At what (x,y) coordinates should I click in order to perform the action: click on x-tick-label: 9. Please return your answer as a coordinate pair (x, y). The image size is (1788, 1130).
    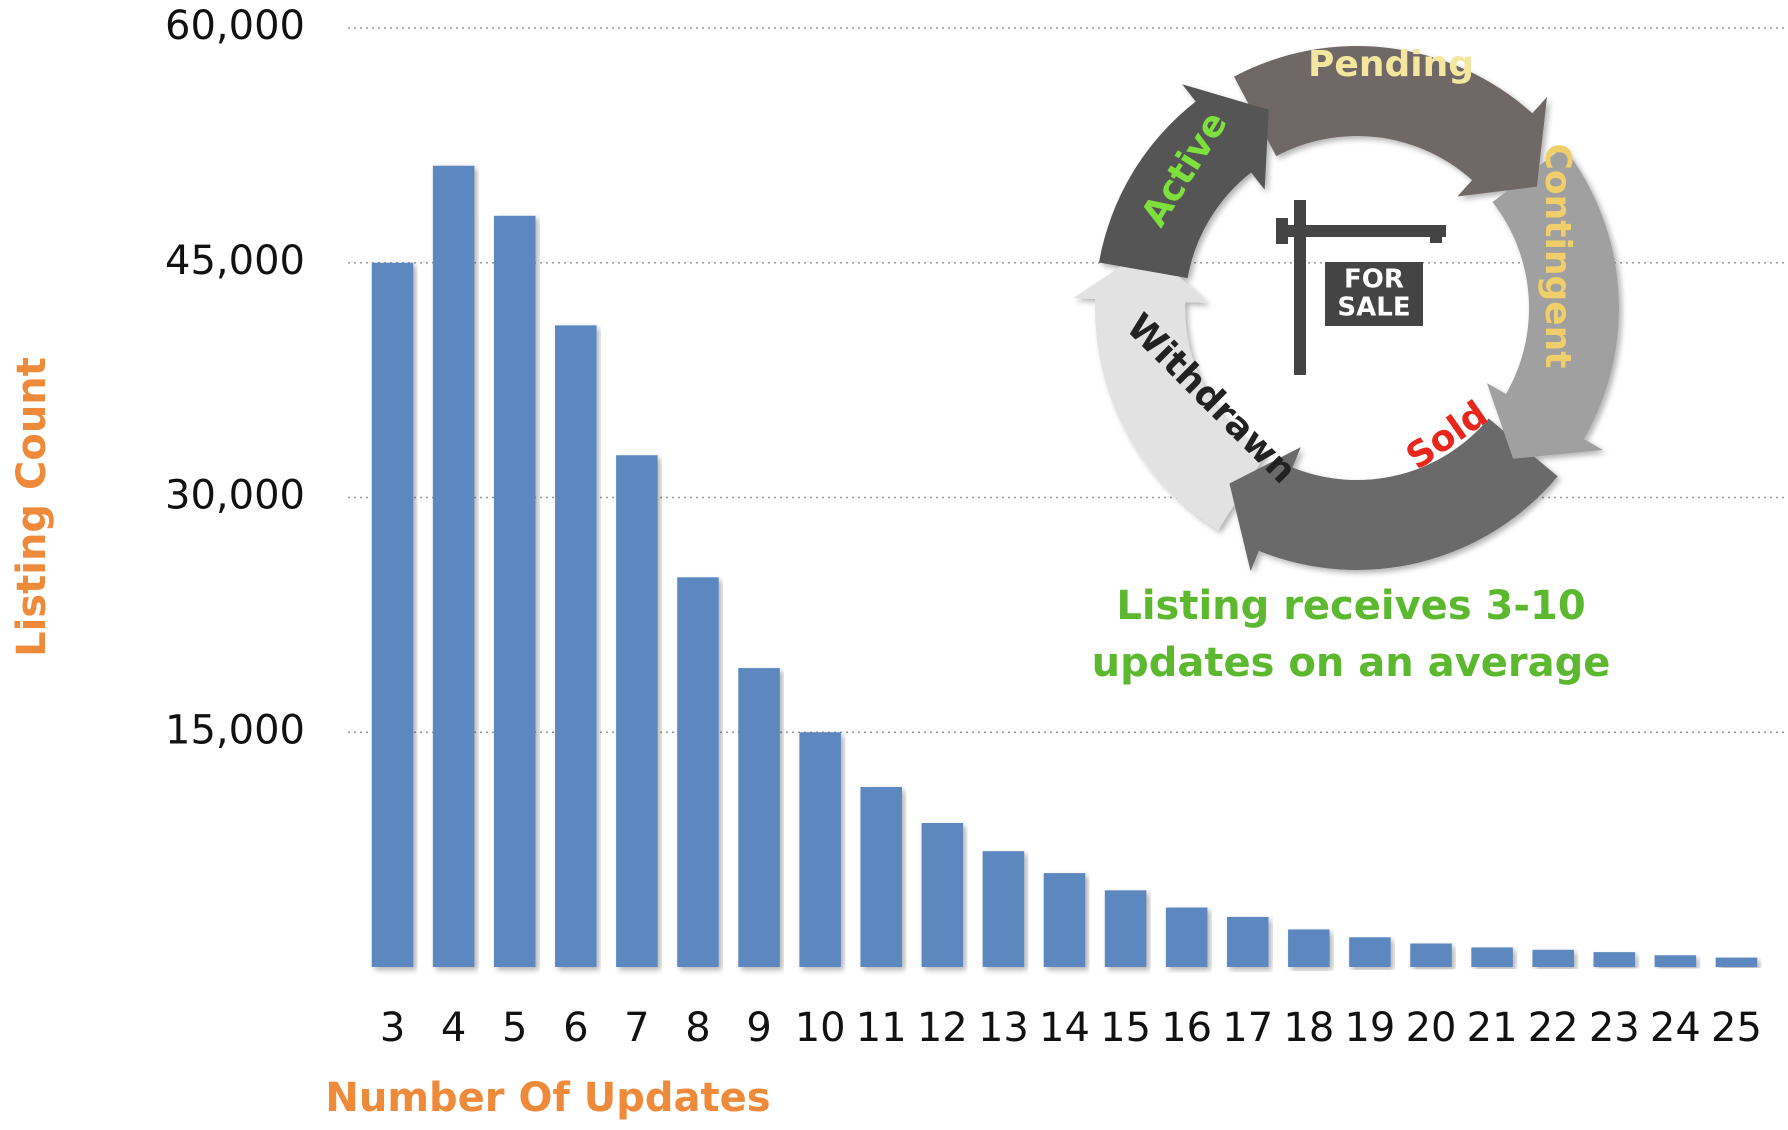
    Looking at the image, I should click on (758, 1028).